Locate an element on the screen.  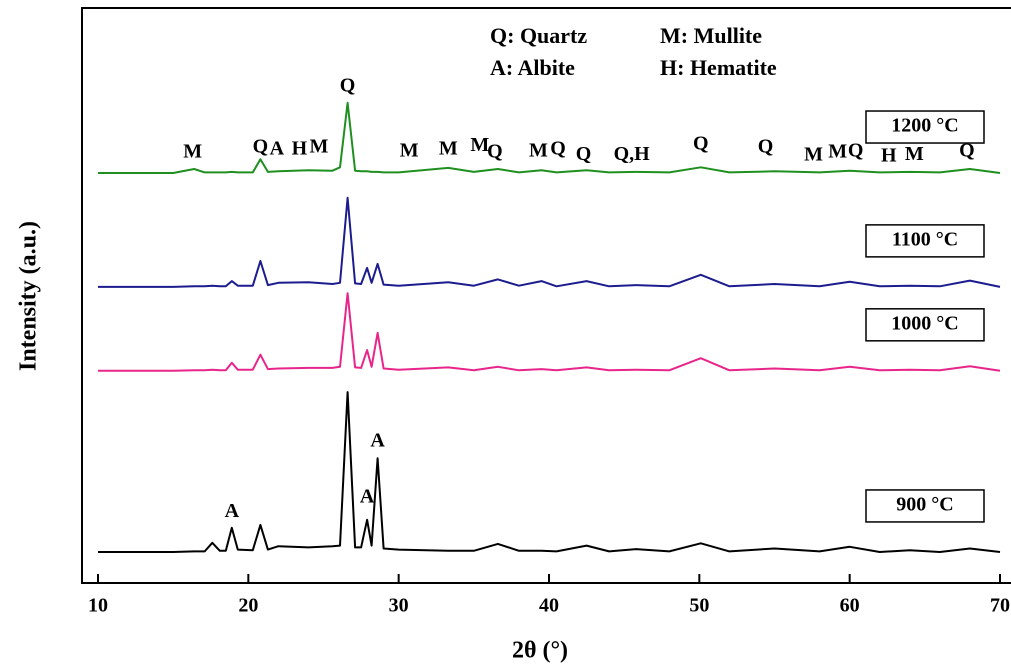
x-tick-label: 60 is located at coordinates (850, 606).